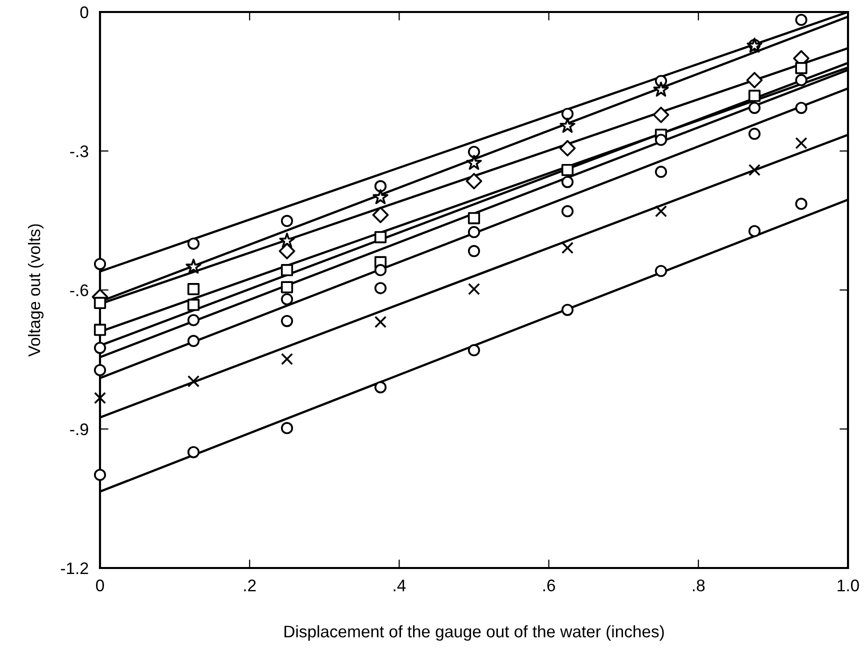  What do you see at coordinates (474, 633) in the screenshot?
I see `x-axis-title: Displacement of the gauge out of the water (inches)` at bounding box center [474, 633].